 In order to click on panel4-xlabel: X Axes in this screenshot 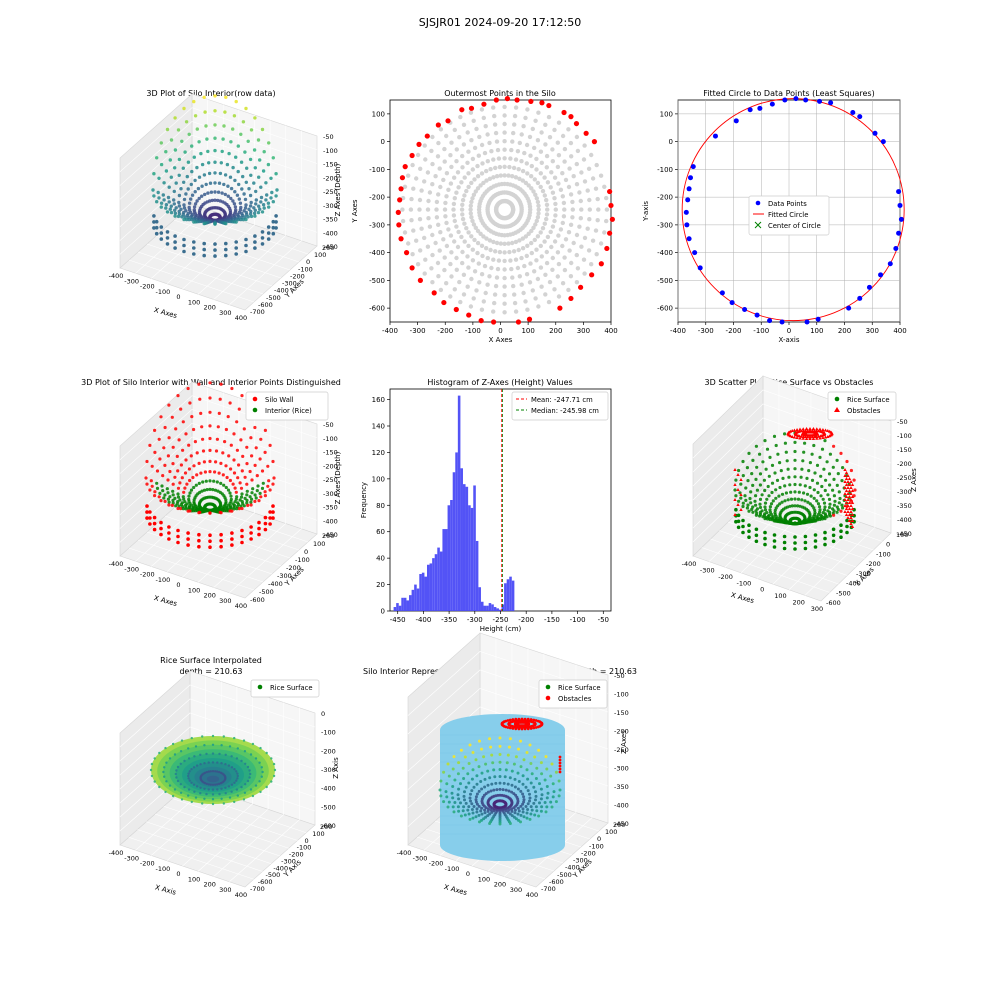, I will do `click(165, 601)`.